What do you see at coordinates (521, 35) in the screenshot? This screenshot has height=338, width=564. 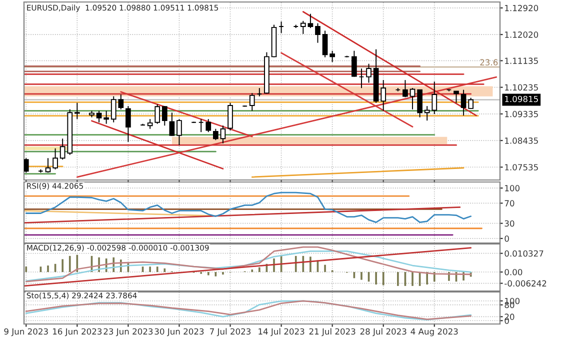 I see `y-tick-label: 1.12020` at bounding box center [521, 35].